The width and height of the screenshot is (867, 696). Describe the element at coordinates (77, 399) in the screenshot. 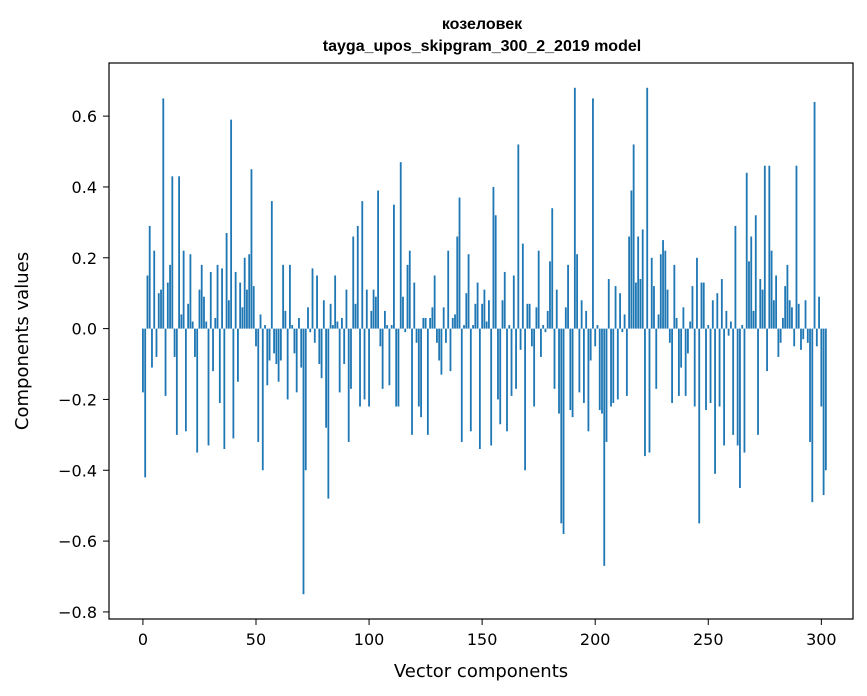

I see `y-tick-label: −0.2` at that location.